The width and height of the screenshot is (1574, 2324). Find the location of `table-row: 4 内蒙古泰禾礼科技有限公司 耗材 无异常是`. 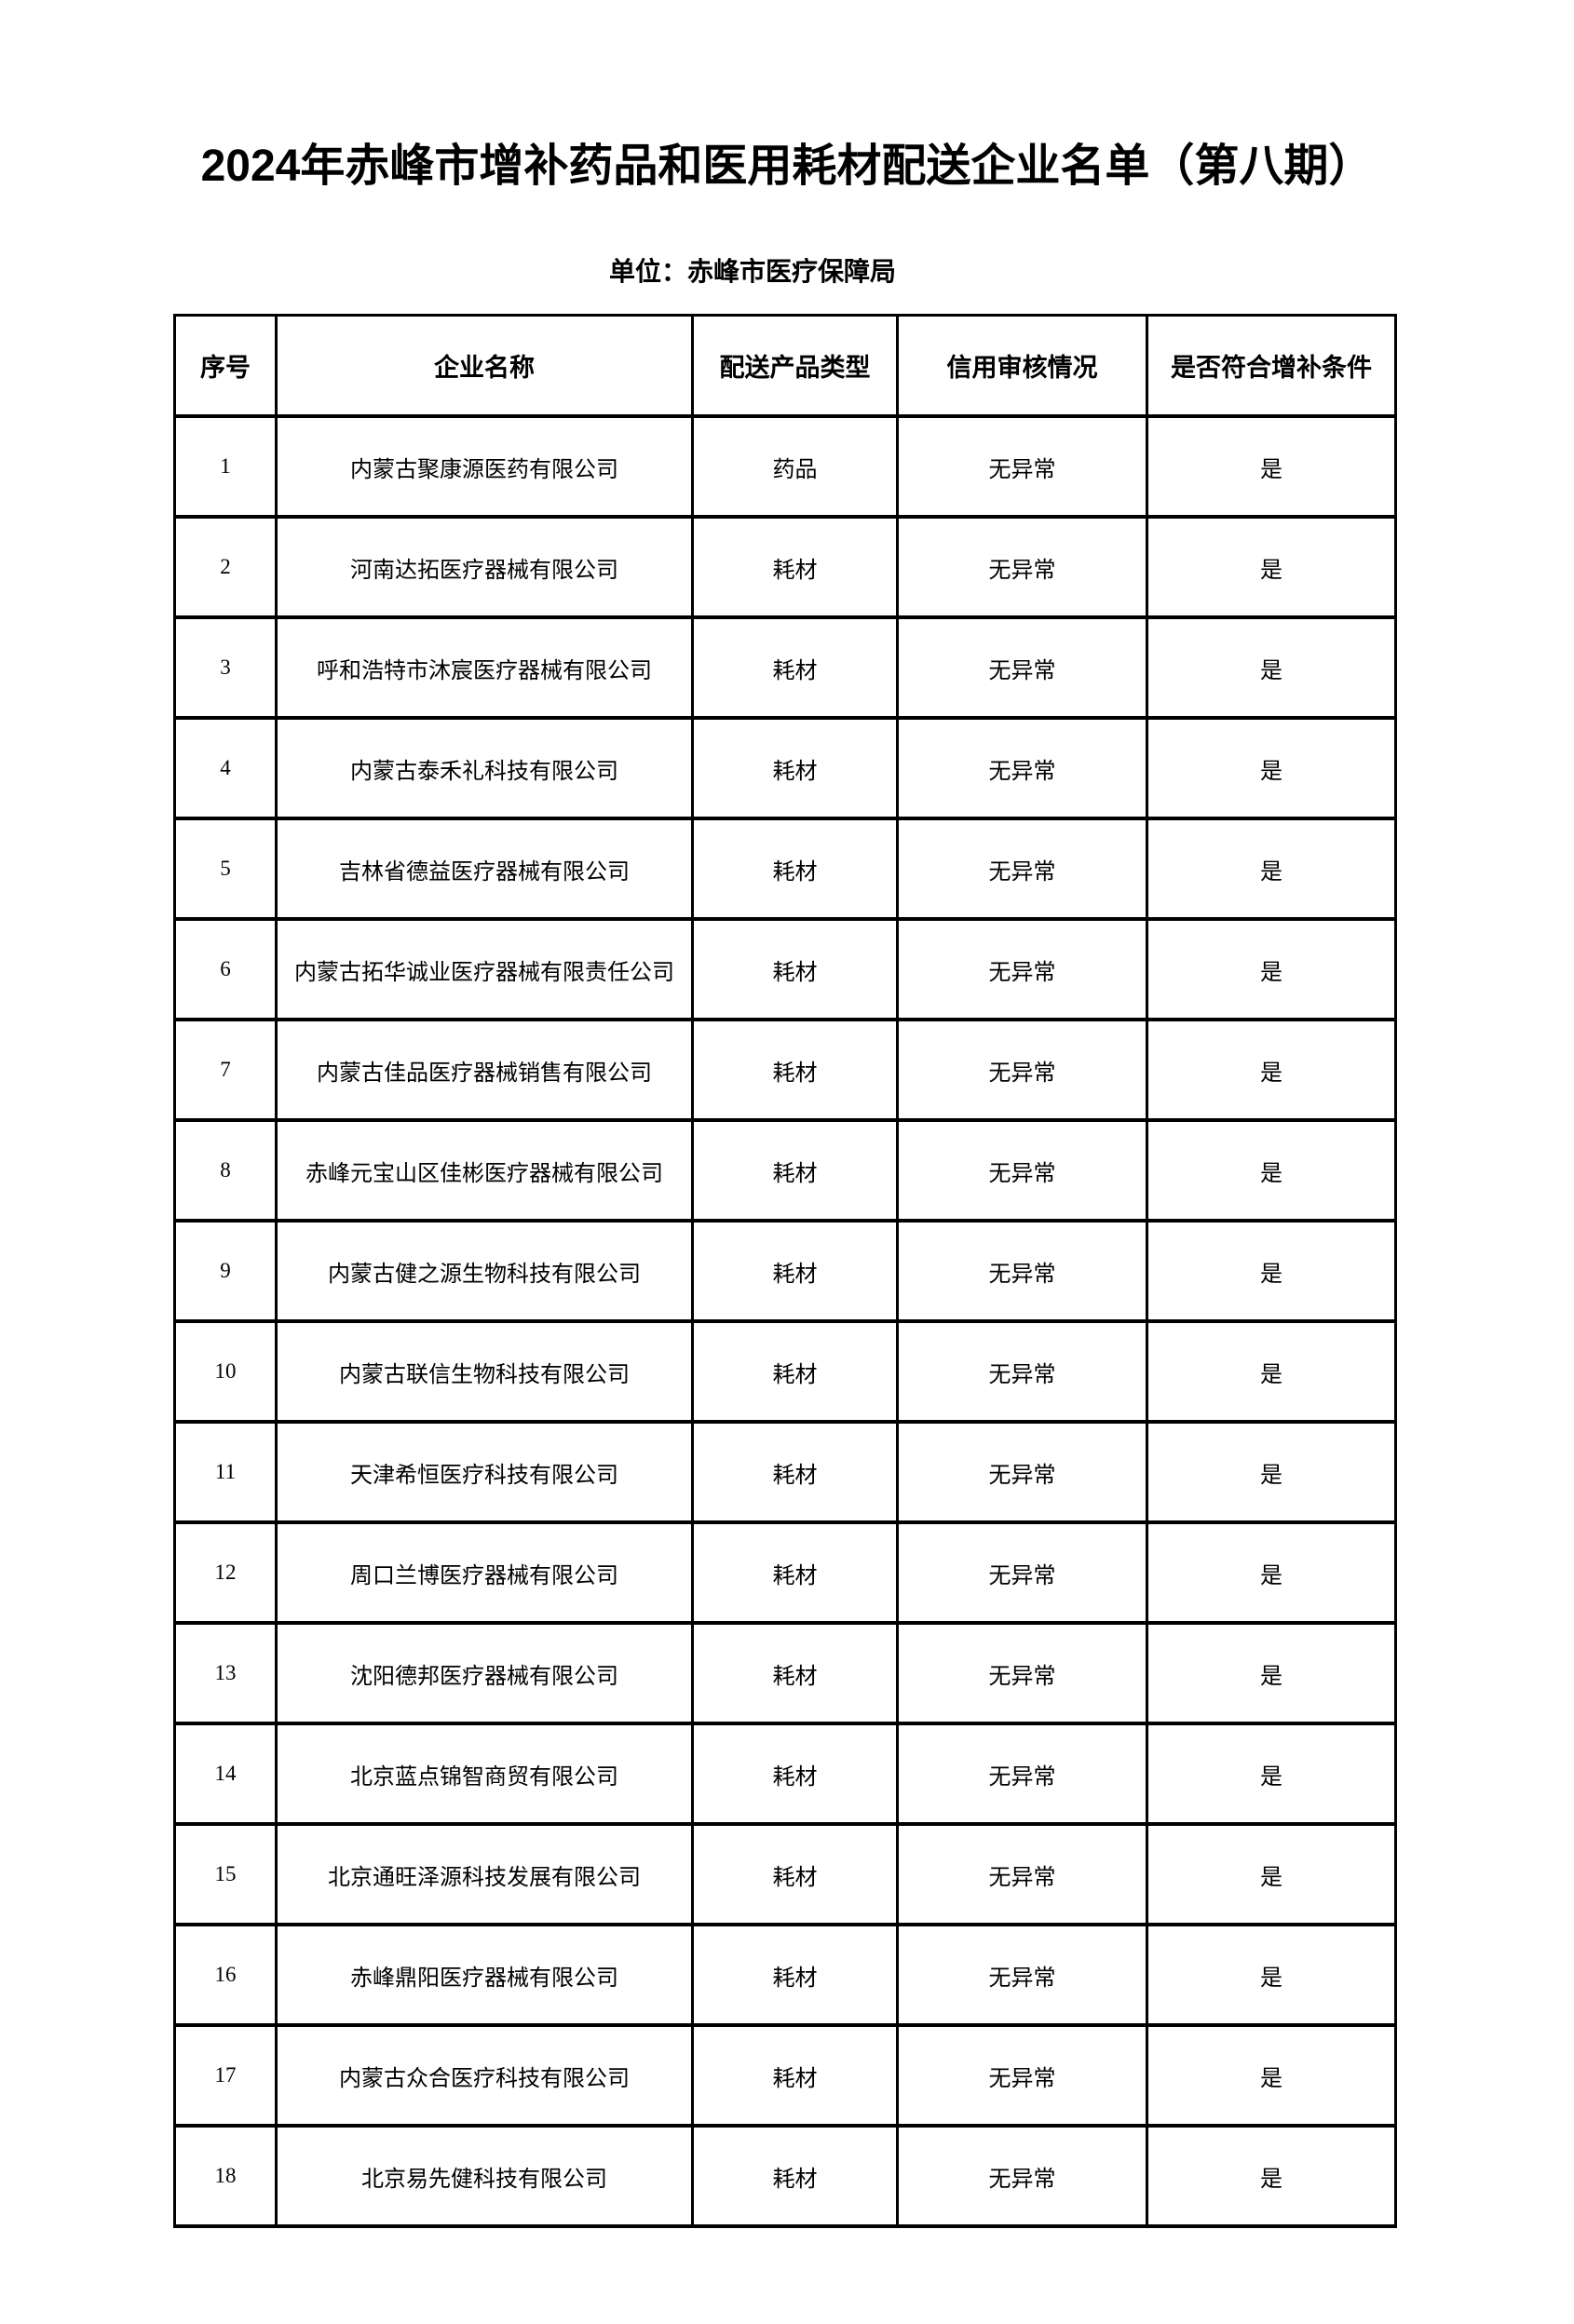

table-row: 4 内蒙古泰禾礼科技有限公司 耗材 无异常是 is located at coordinates (785, 768).